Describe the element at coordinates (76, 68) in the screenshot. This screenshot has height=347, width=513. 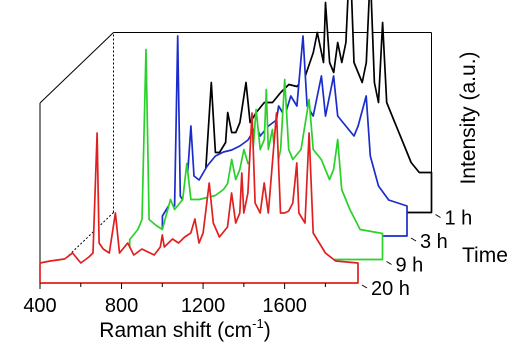
I see `frame-edge-top-left` at that location.